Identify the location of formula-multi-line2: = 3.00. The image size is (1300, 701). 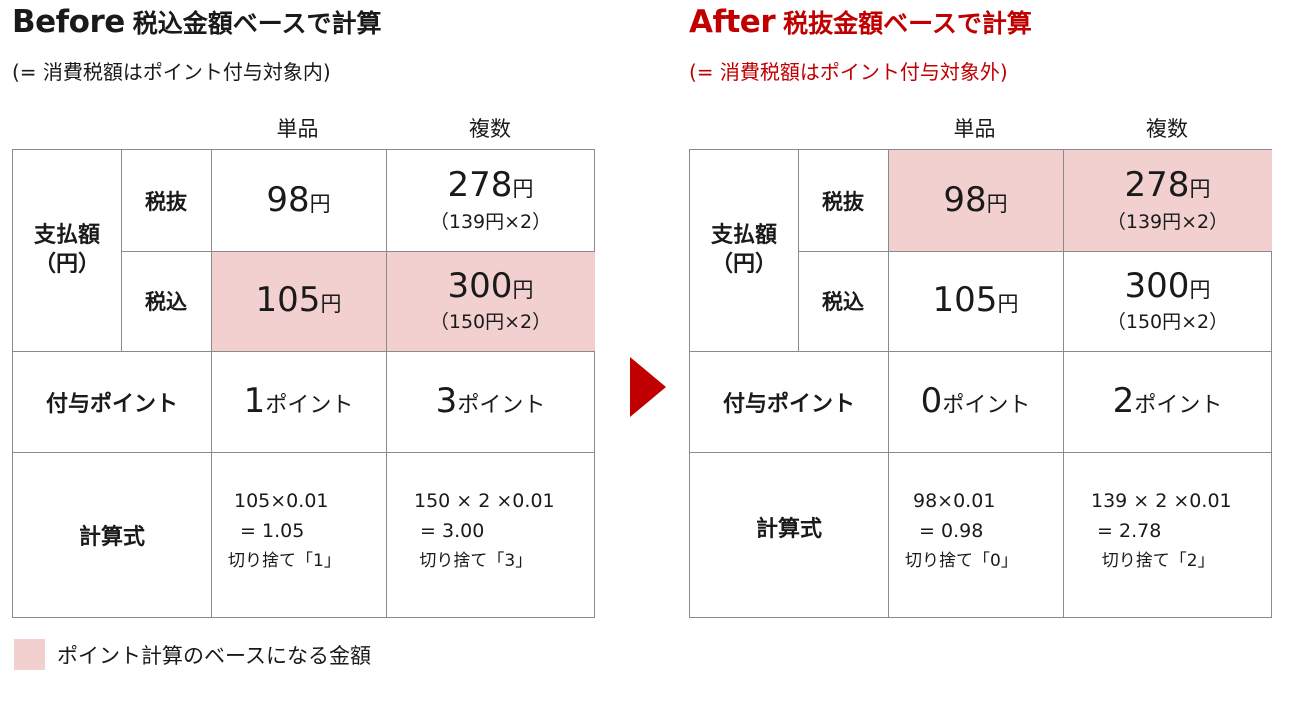
(449, 531).